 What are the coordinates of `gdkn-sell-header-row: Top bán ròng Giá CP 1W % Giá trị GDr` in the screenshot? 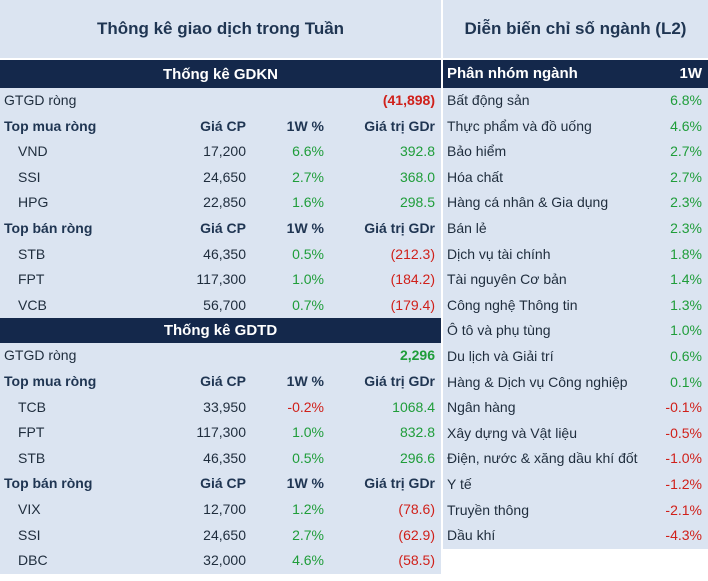 It's located at (220, 228).